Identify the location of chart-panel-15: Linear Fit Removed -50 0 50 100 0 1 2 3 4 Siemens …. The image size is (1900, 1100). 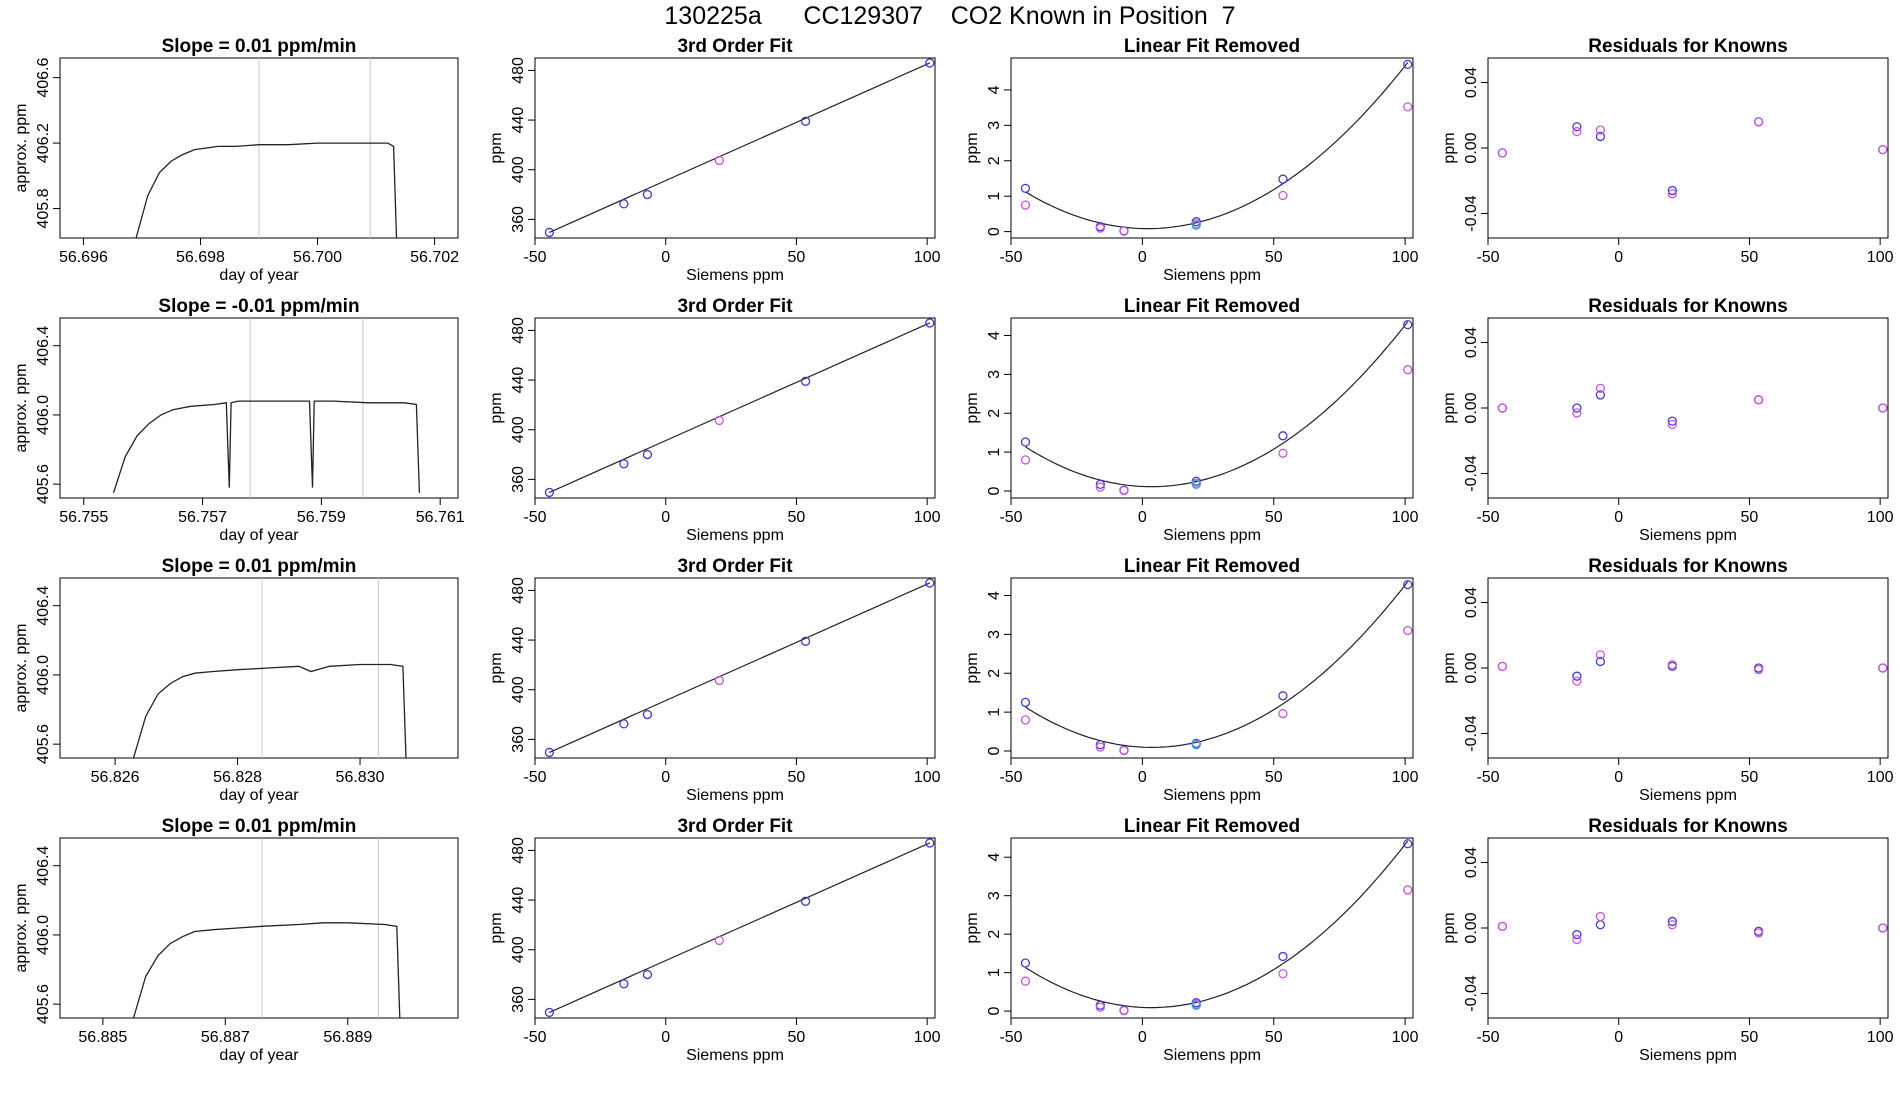
(1191, 940).